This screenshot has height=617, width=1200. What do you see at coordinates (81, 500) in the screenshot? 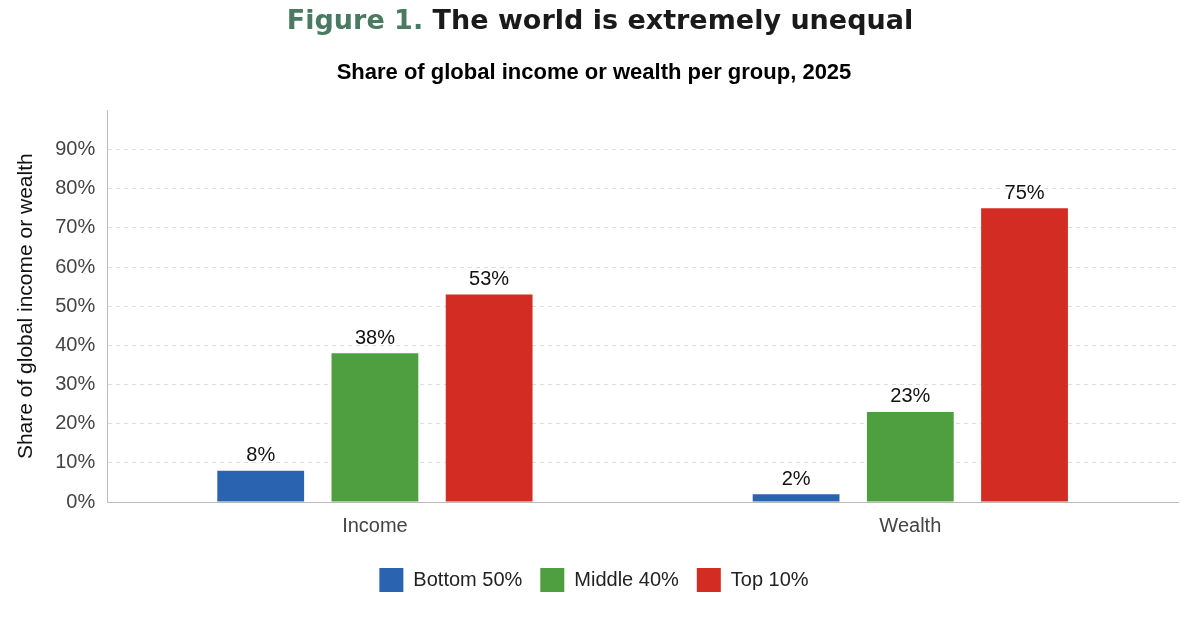
I see `y-tick-label: 0%` at bounding box center [81, 500].